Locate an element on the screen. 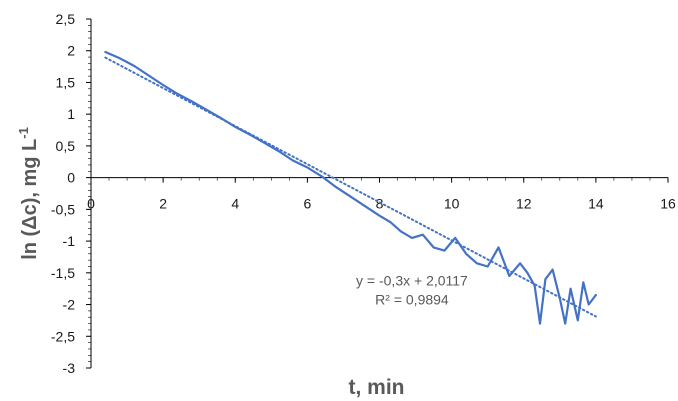  x-tick-label: 12 is located at coordinates (524, 204).